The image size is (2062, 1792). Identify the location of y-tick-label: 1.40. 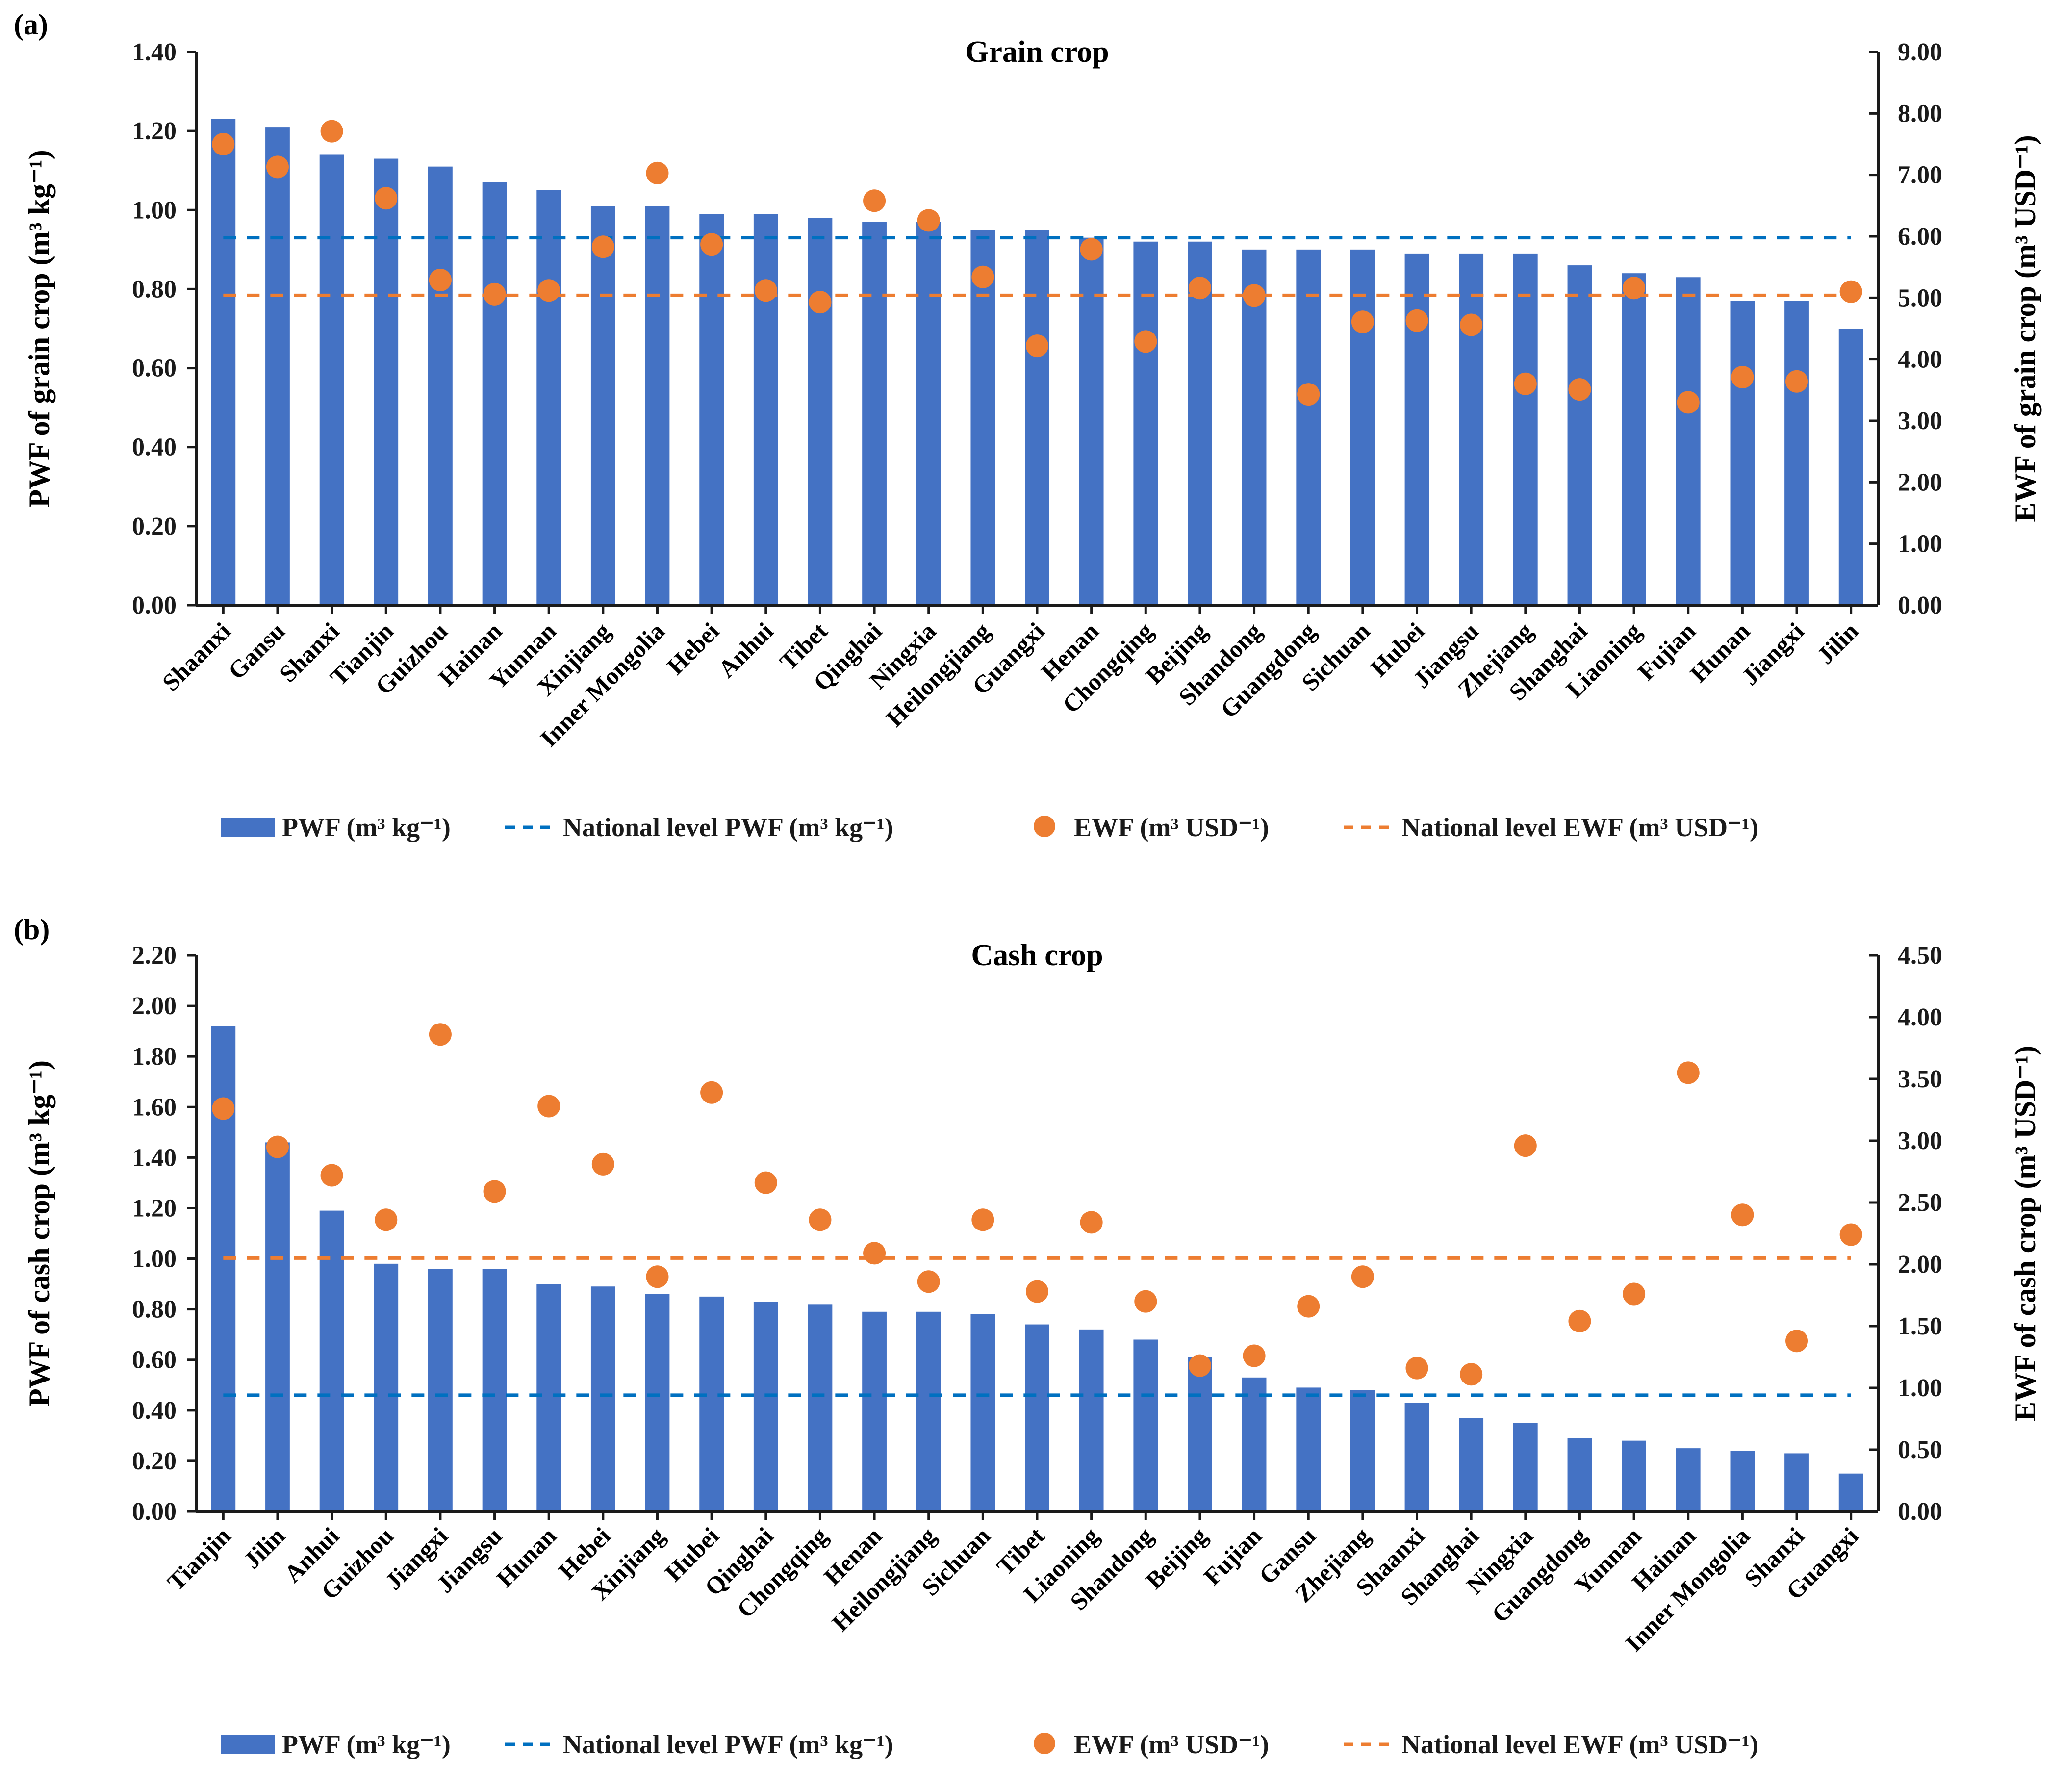
(154, 52).